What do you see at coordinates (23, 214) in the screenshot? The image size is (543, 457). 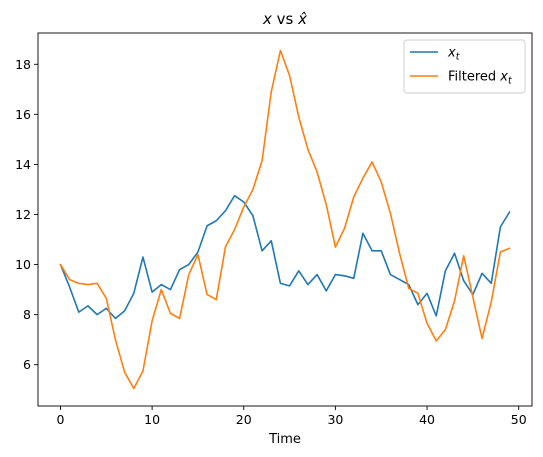 I see `y-tick-label: 12` at bounding box center [23, 214].